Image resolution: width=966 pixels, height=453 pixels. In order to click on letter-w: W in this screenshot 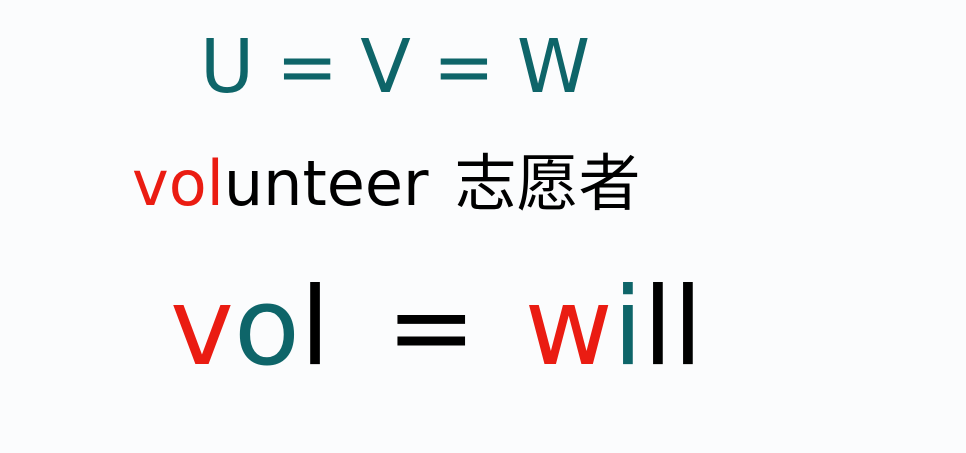, I will do `click(553, 67)`.